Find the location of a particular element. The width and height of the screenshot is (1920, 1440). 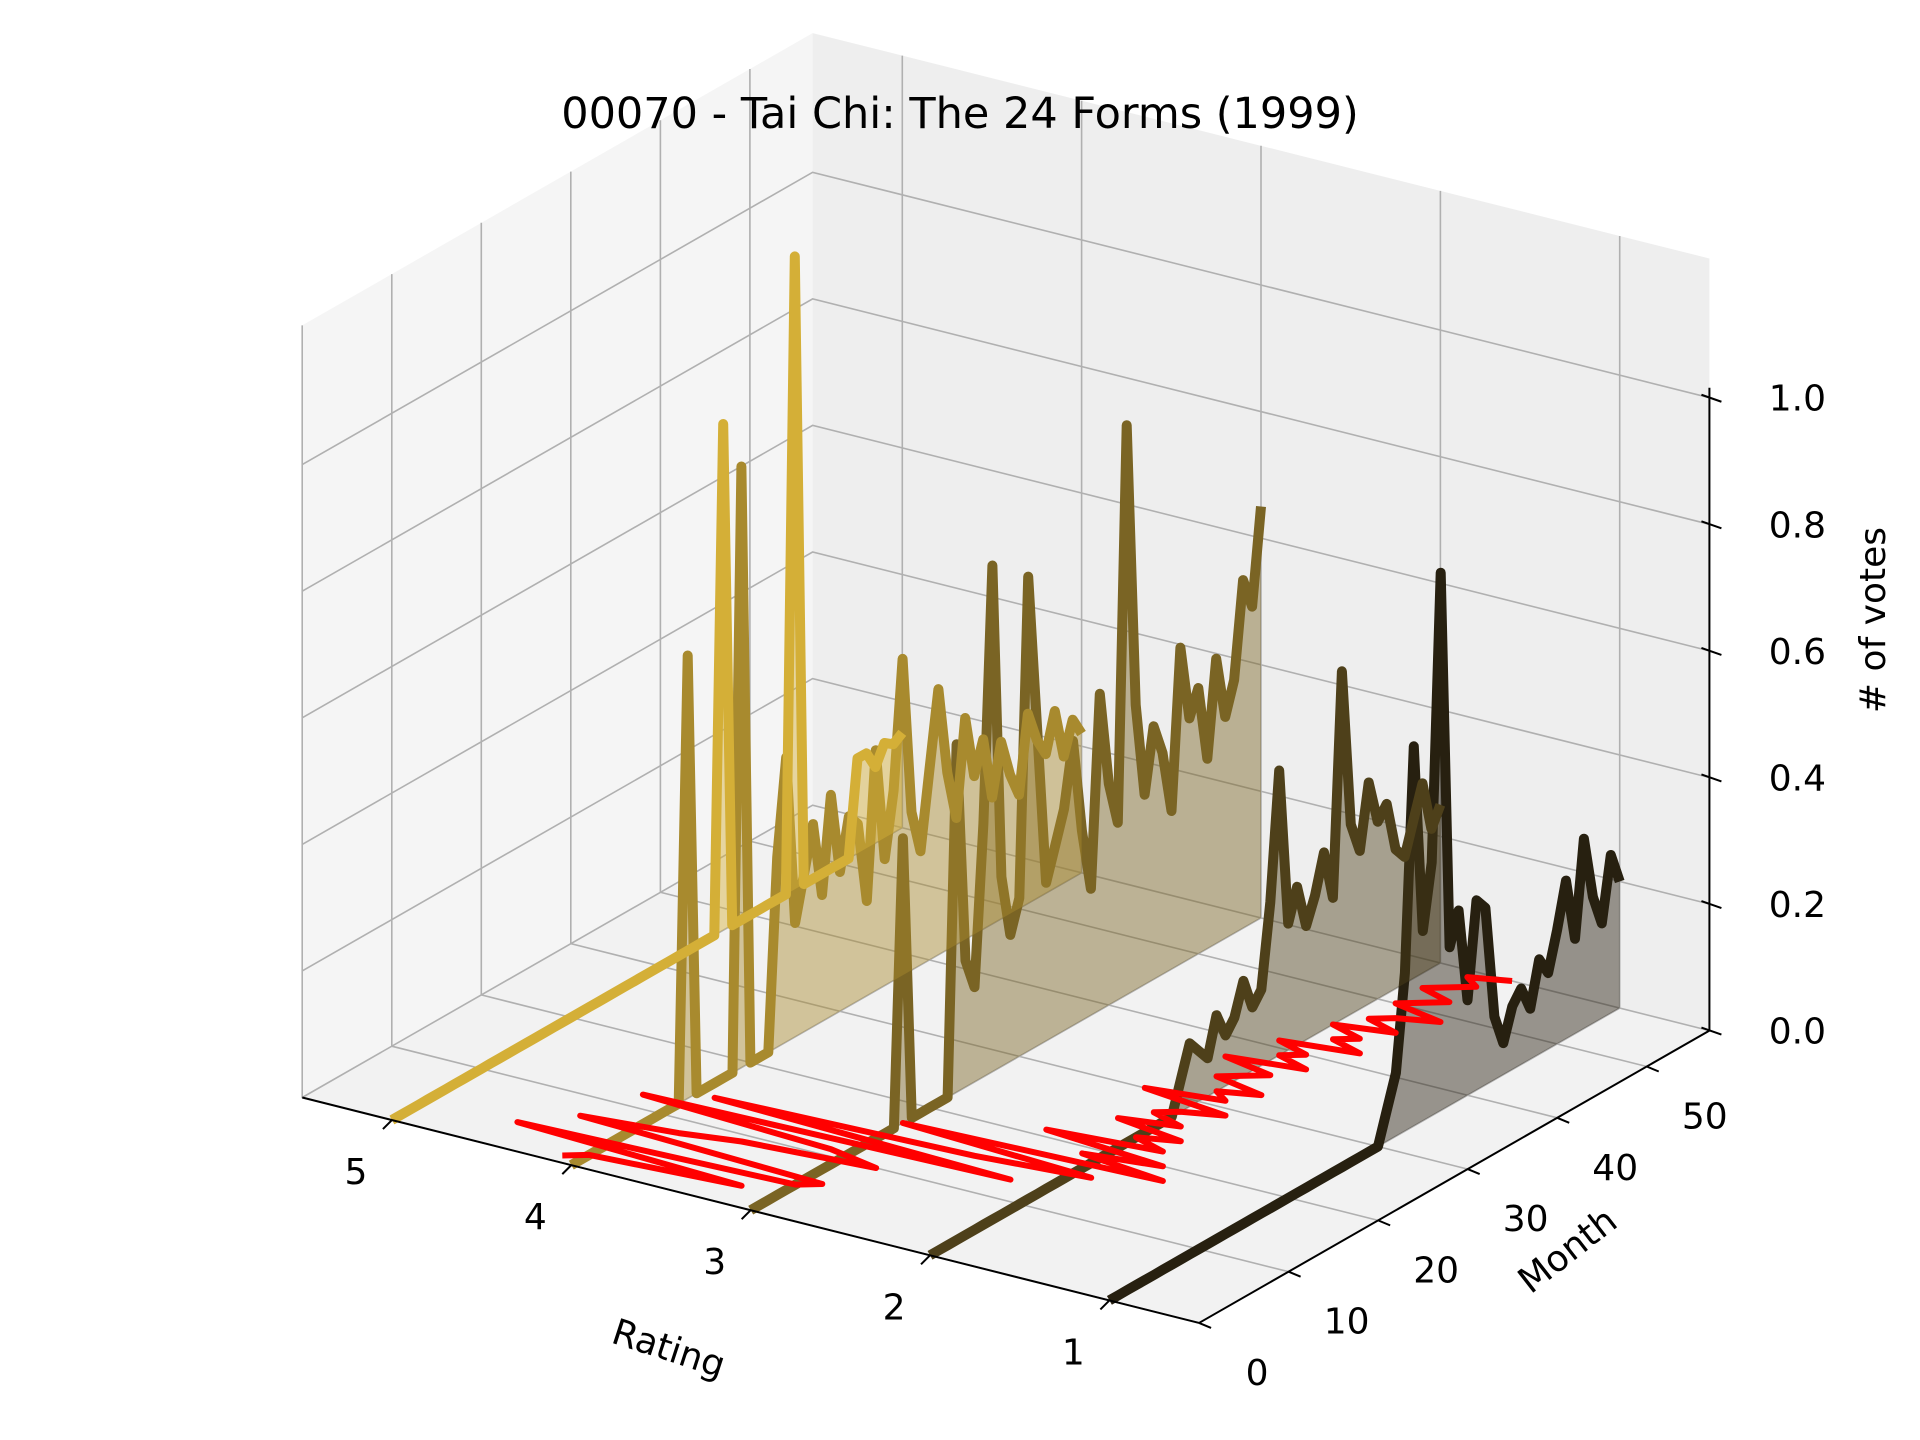

z-tick-label: 0.8 is located at coordinates (1797, 525).